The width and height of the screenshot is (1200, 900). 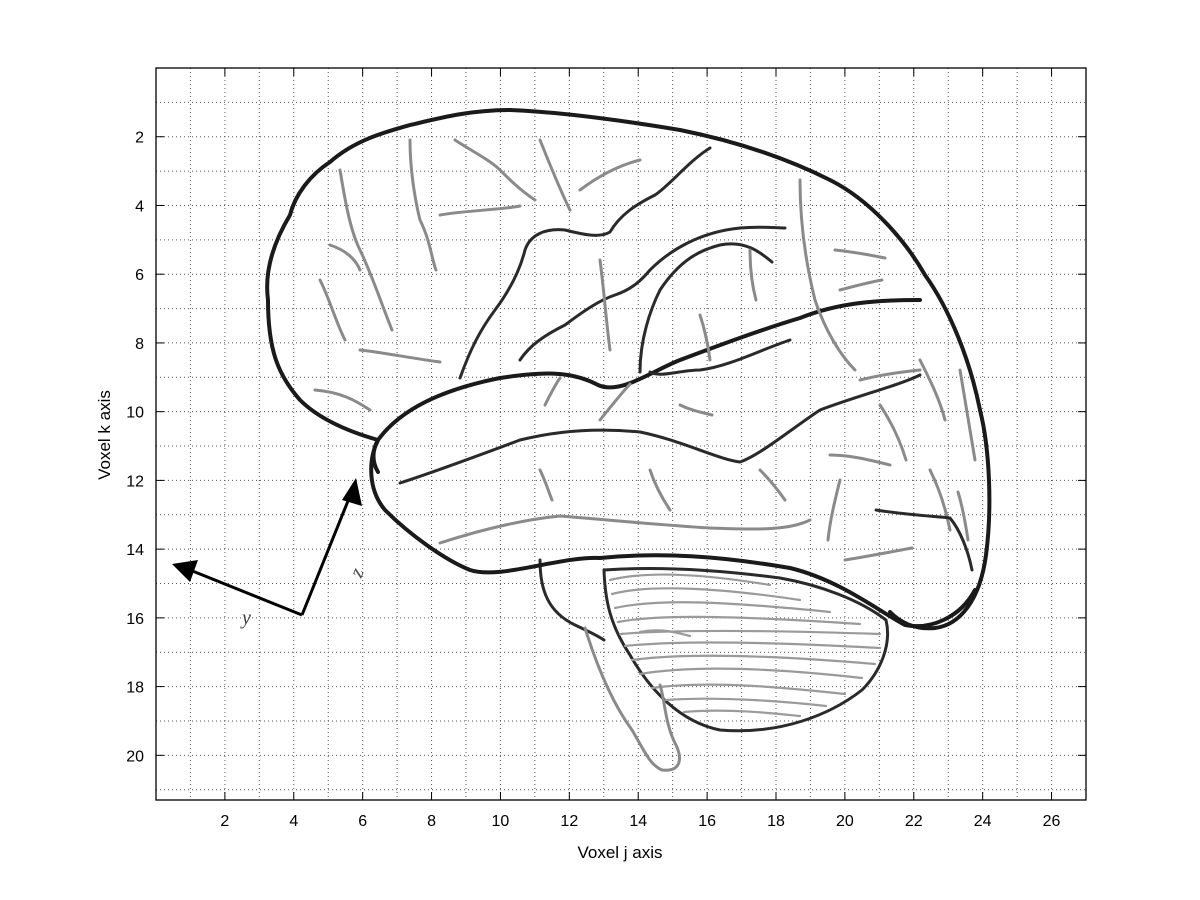 I want to click on y-tick-label: 8, so click(x=139, y=344).